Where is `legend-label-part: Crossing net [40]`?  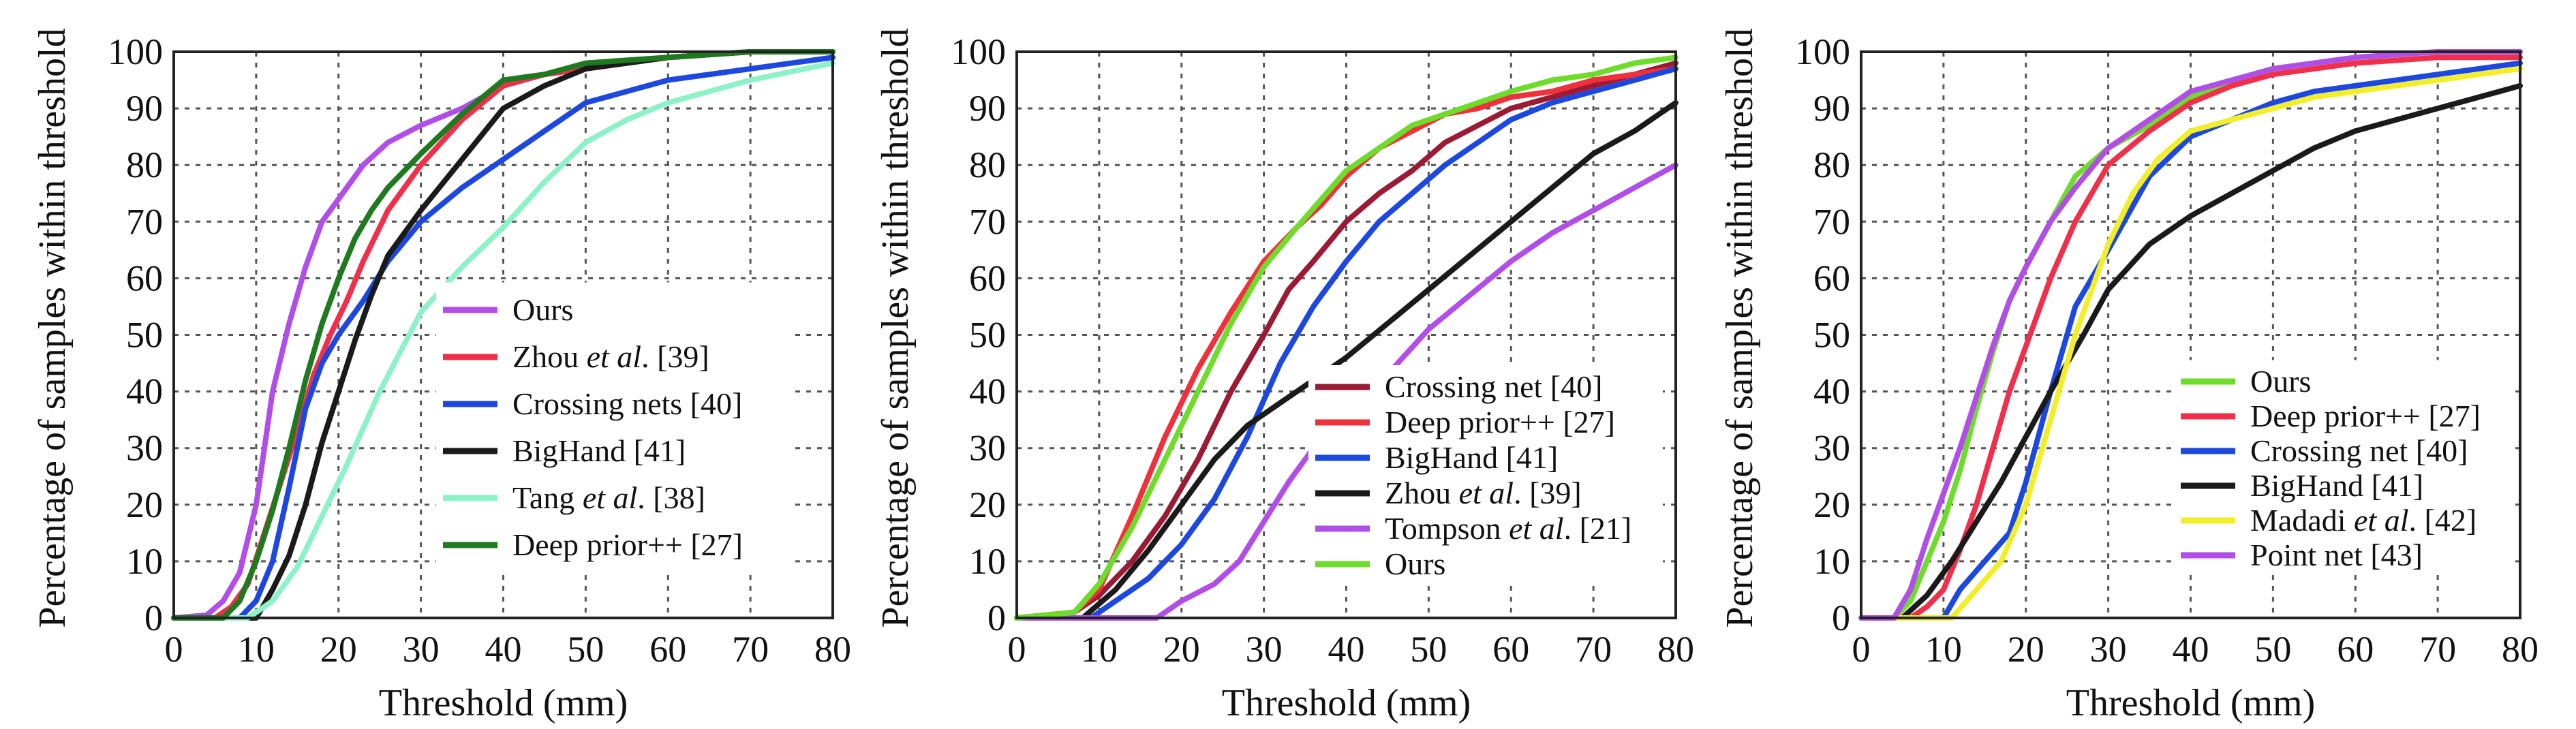 legend-label-part: Crossing net [40] is located at coordinates (2359, 450).